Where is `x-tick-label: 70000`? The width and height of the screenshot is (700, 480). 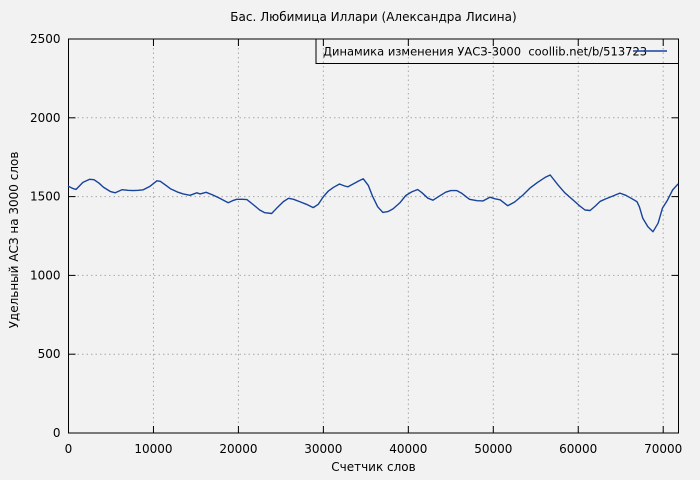
x-tick-label: 70000 is located at coordinates (663, 449).